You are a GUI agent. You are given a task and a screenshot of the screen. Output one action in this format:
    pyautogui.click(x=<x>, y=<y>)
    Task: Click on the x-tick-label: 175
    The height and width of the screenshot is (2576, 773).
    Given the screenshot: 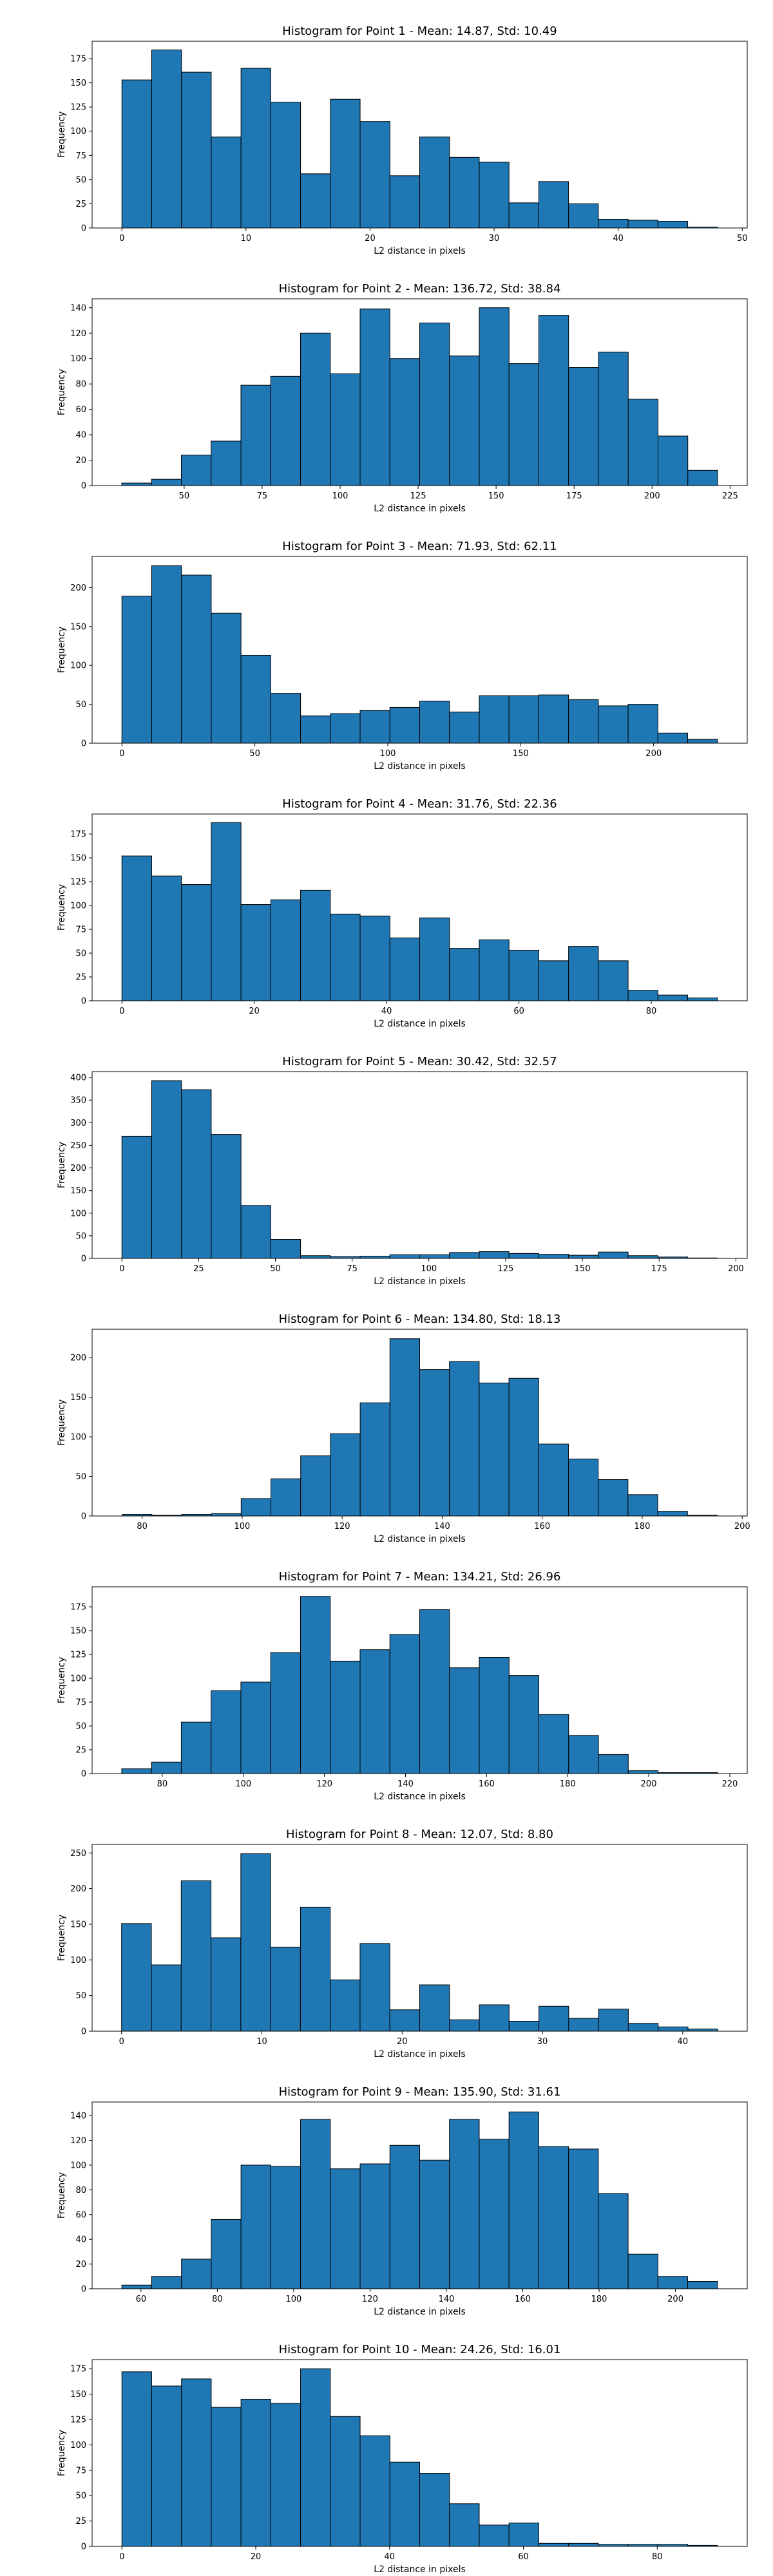 What is the action you would take?
    pyautogui.click(x=574, y=496)
    